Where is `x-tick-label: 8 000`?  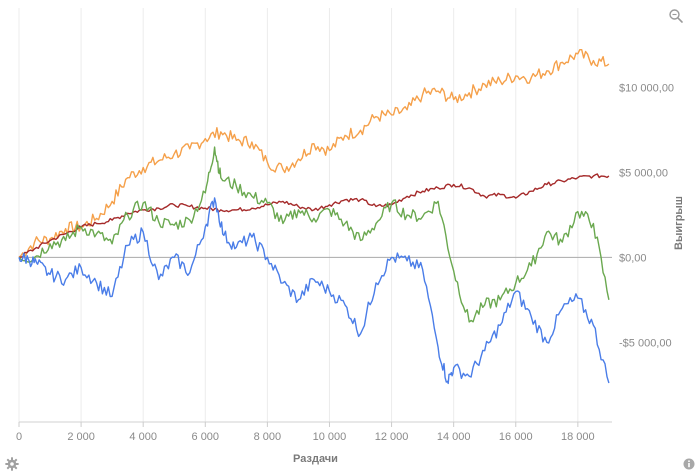 x-tick-label: 8 000 is located at coordinates (268, 437).